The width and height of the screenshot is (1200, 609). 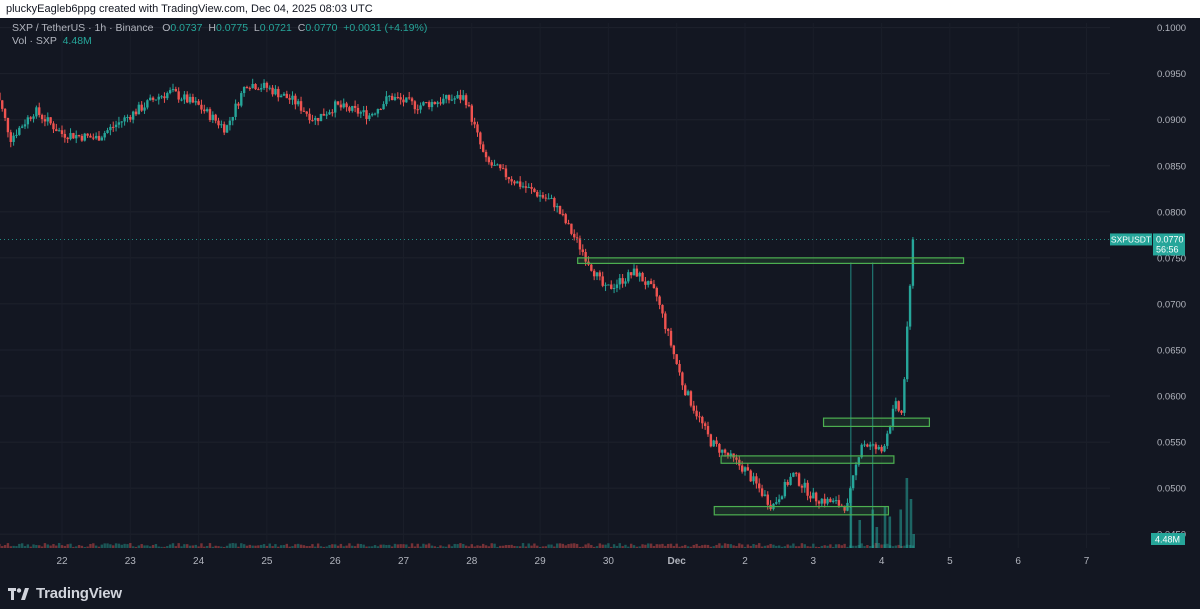 I want to click on time-tick-label: 27, so click(x=404, y=561).